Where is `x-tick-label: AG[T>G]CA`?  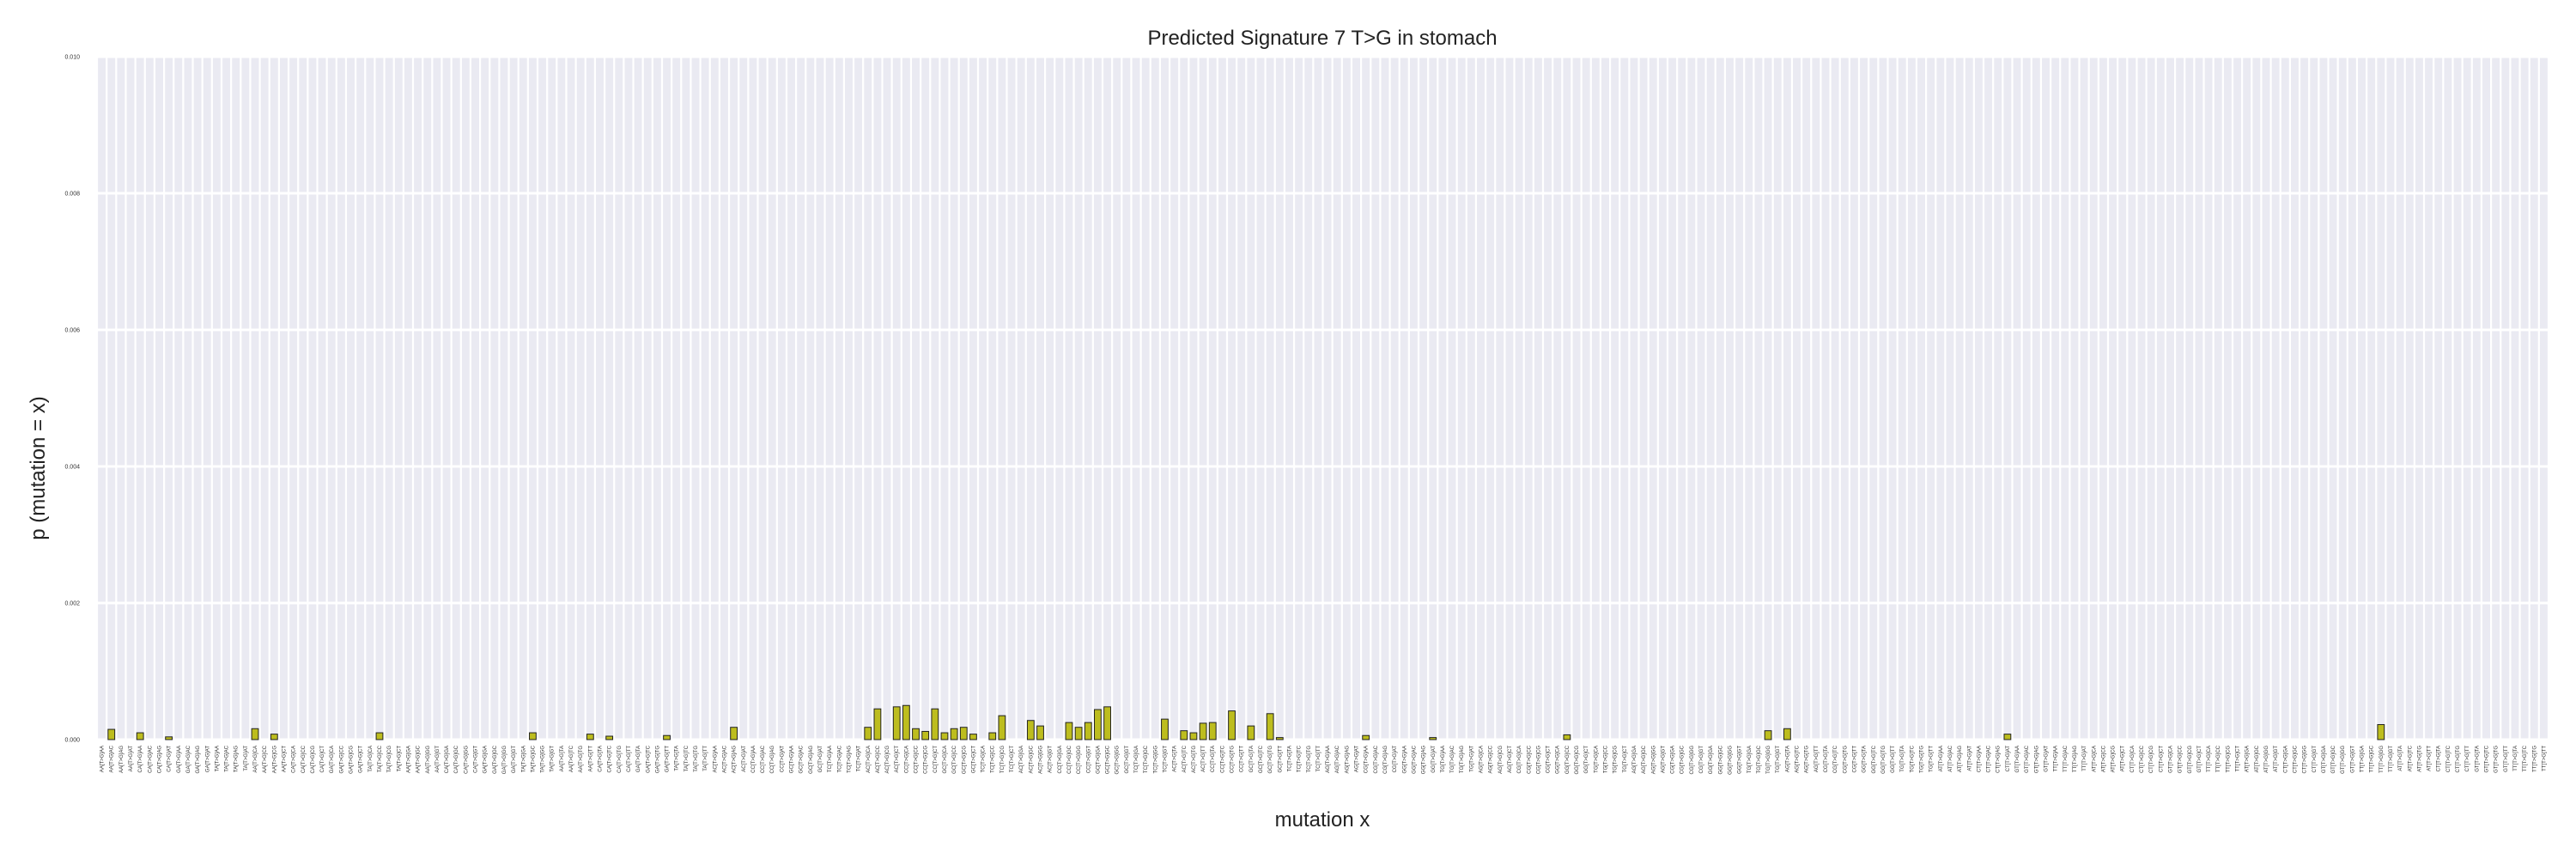
x-tick-label: AG[T>G]CA is located at coordinates (1482, 760).